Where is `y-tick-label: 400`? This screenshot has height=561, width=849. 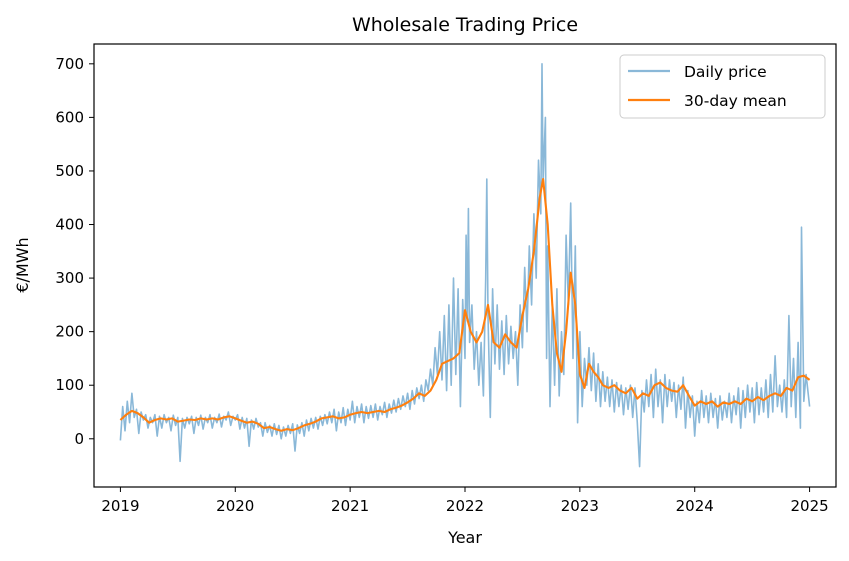
y-tick-label: 400 is located at coordinates (69, 225).